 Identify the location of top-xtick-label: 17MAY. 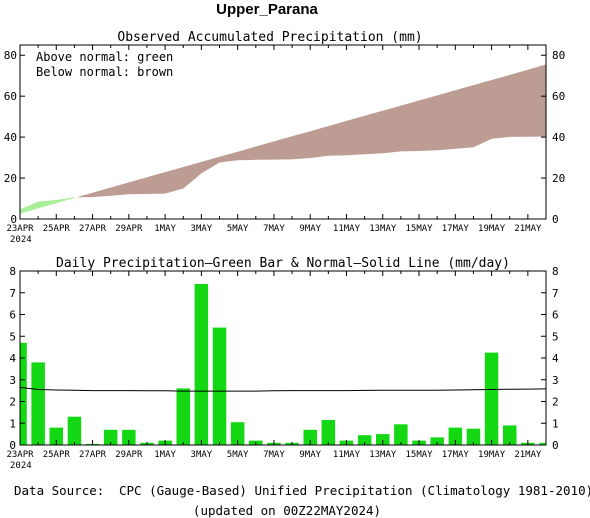
(456, 229).